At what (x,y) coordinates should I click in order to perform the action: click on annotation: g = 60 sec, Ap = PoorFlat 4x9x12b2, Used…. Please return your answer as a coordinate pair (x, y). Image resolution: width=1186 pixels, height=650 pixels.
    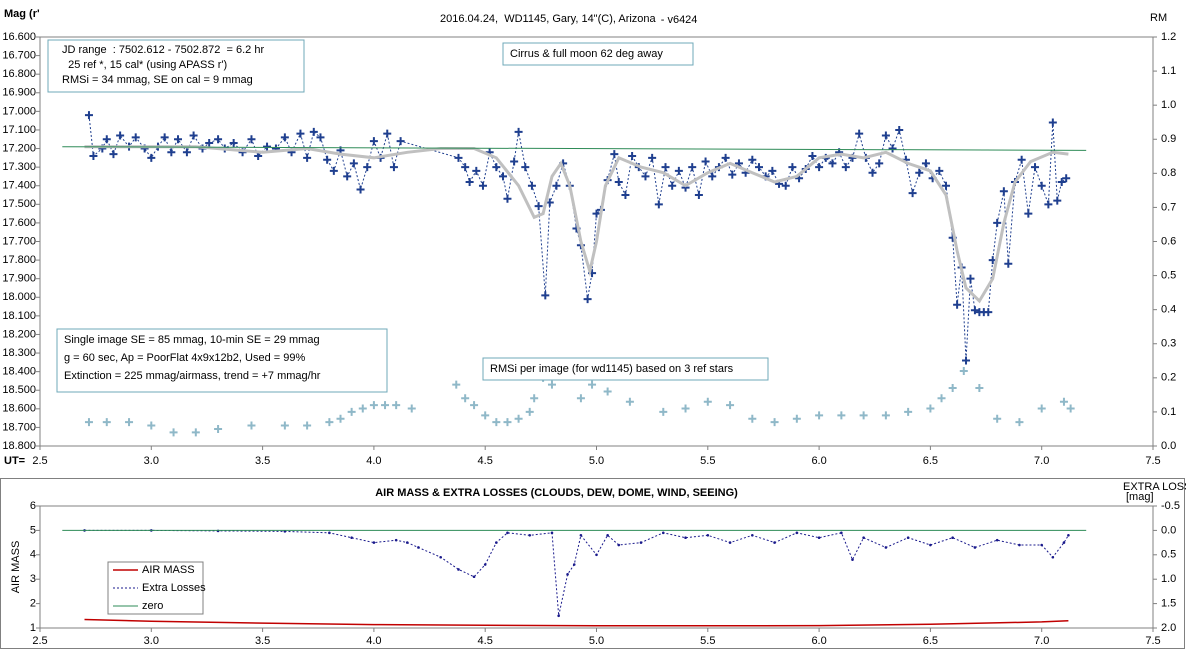
    Looking at the image, I should click on (184, 358).